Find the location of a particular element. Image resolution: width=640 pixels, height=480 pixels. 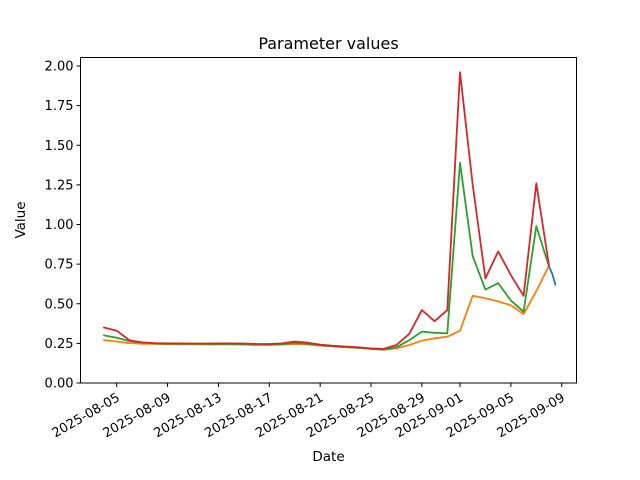

y-tick-label: 1.25 is located at coordinates (59, 185).